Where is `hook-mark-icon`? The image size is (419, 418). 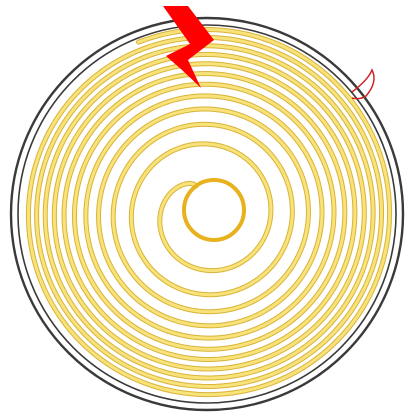
hook-mark-icon is located at coordinates (363, 84).